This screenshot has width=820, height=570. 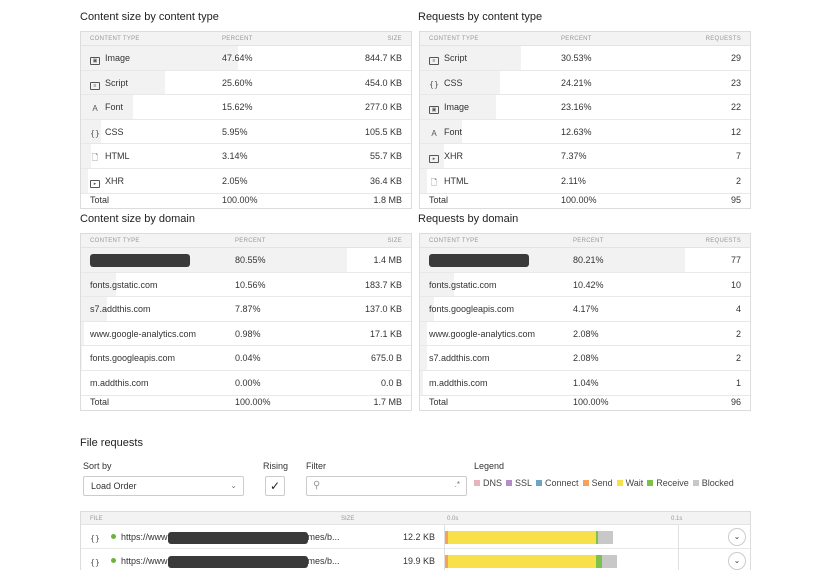 I want to click on row-label-cell: www.google-analytics.com, so click(x=482, y=334).